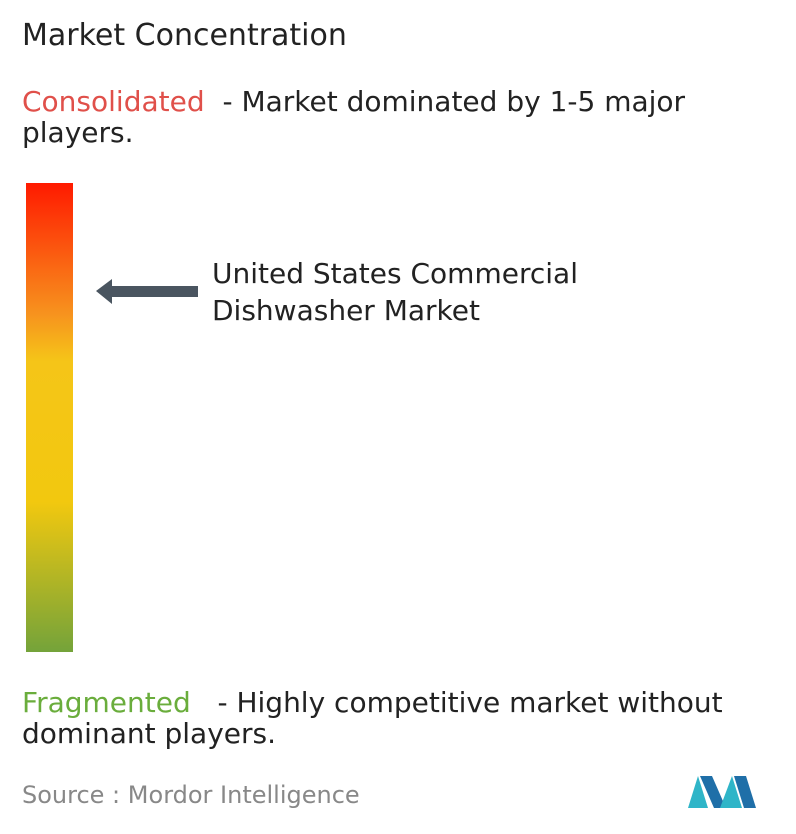  I want to click on gradient-bar, so click(49, 417).